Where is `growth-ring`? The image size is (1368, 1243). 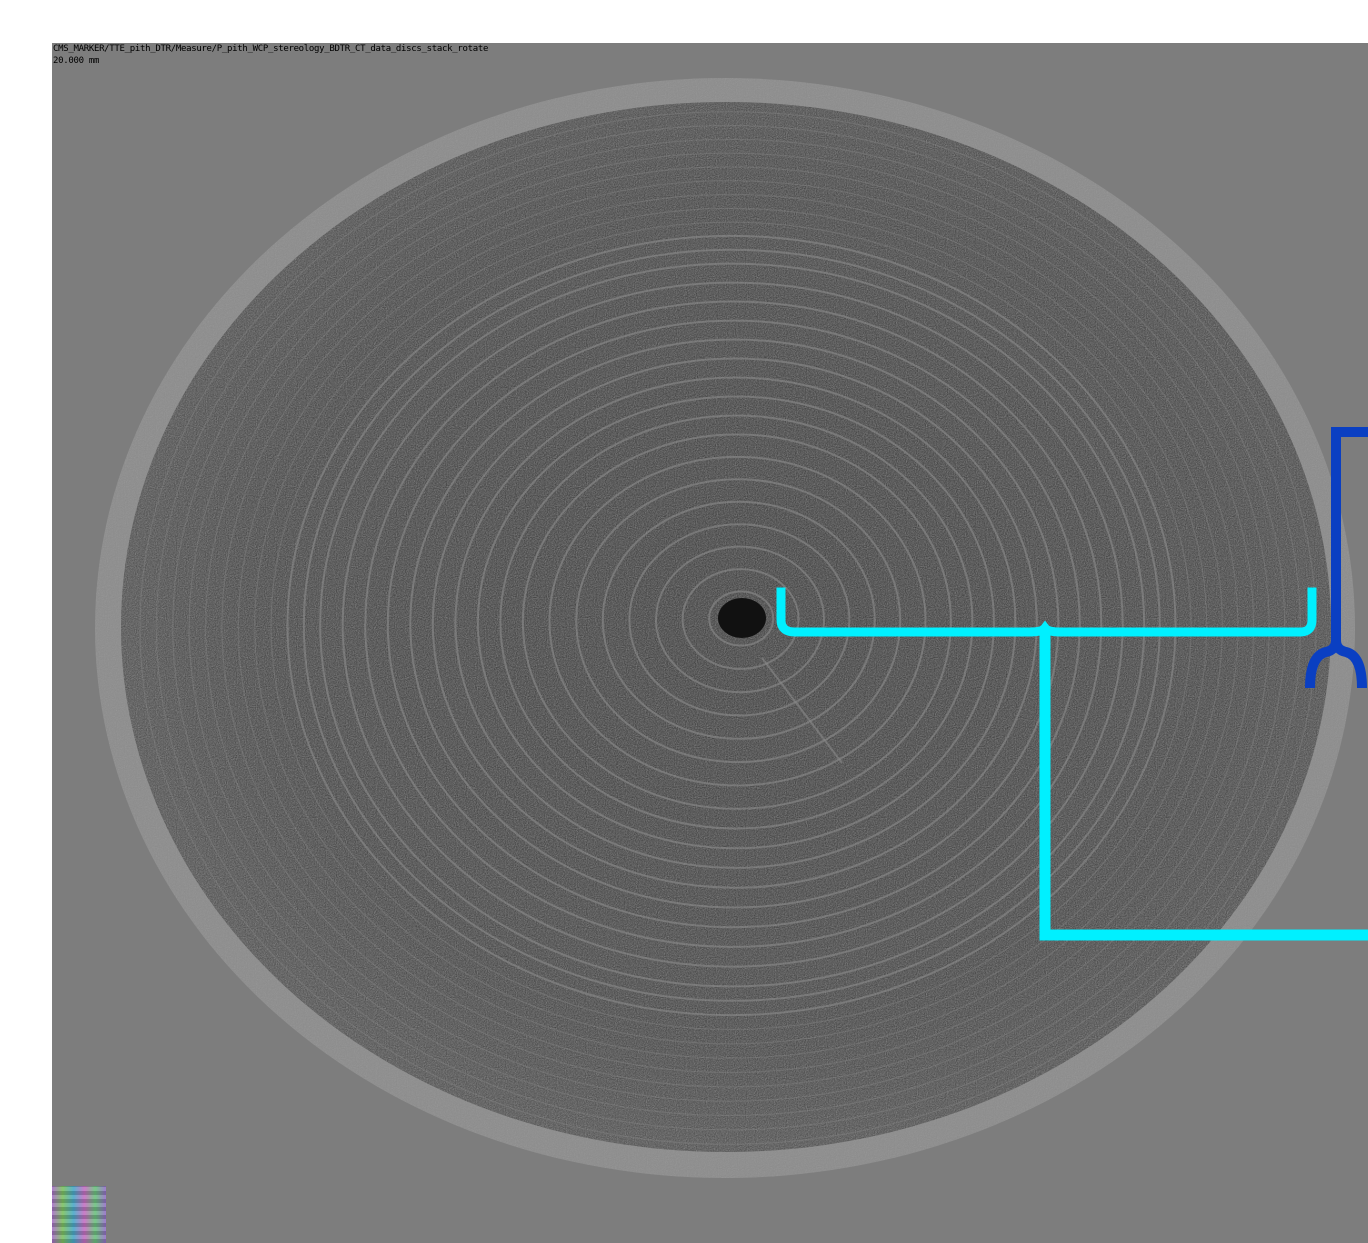 growth-ring is located at coordinates (741, 618).